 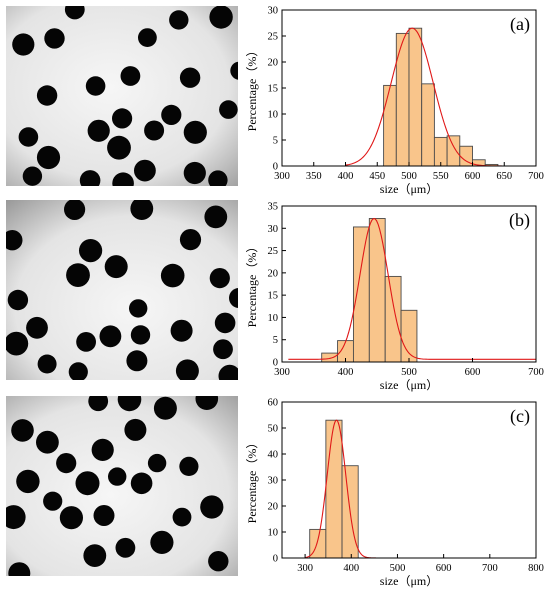 I want to click on x-tick-label: 700, so click(x=536, y=372).